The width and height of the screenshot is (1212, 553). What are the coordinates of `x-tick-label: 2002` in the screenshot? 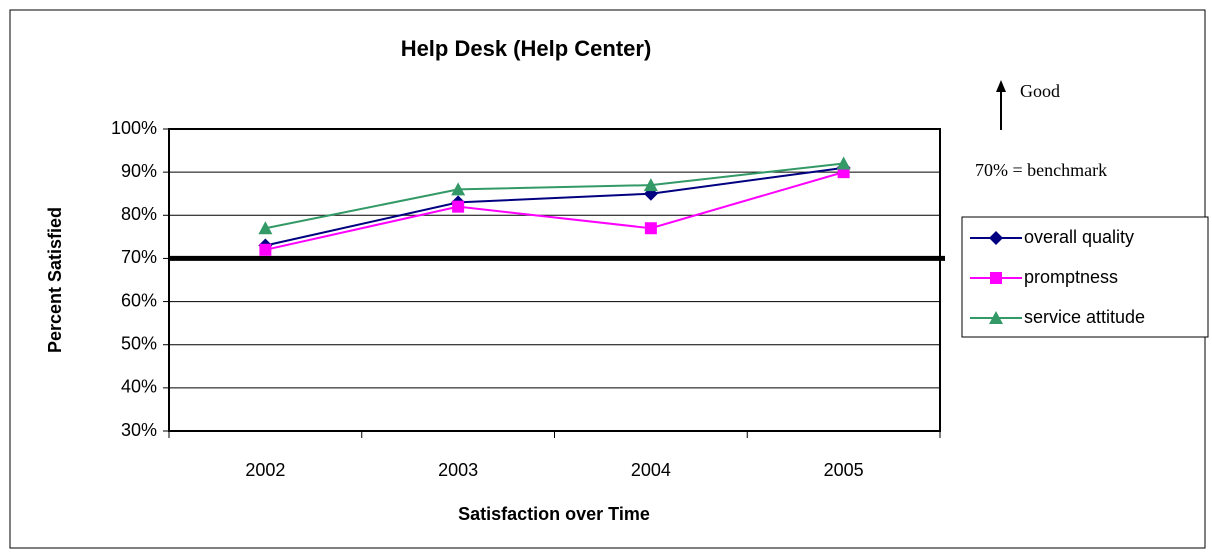 It's located at (265, 470).